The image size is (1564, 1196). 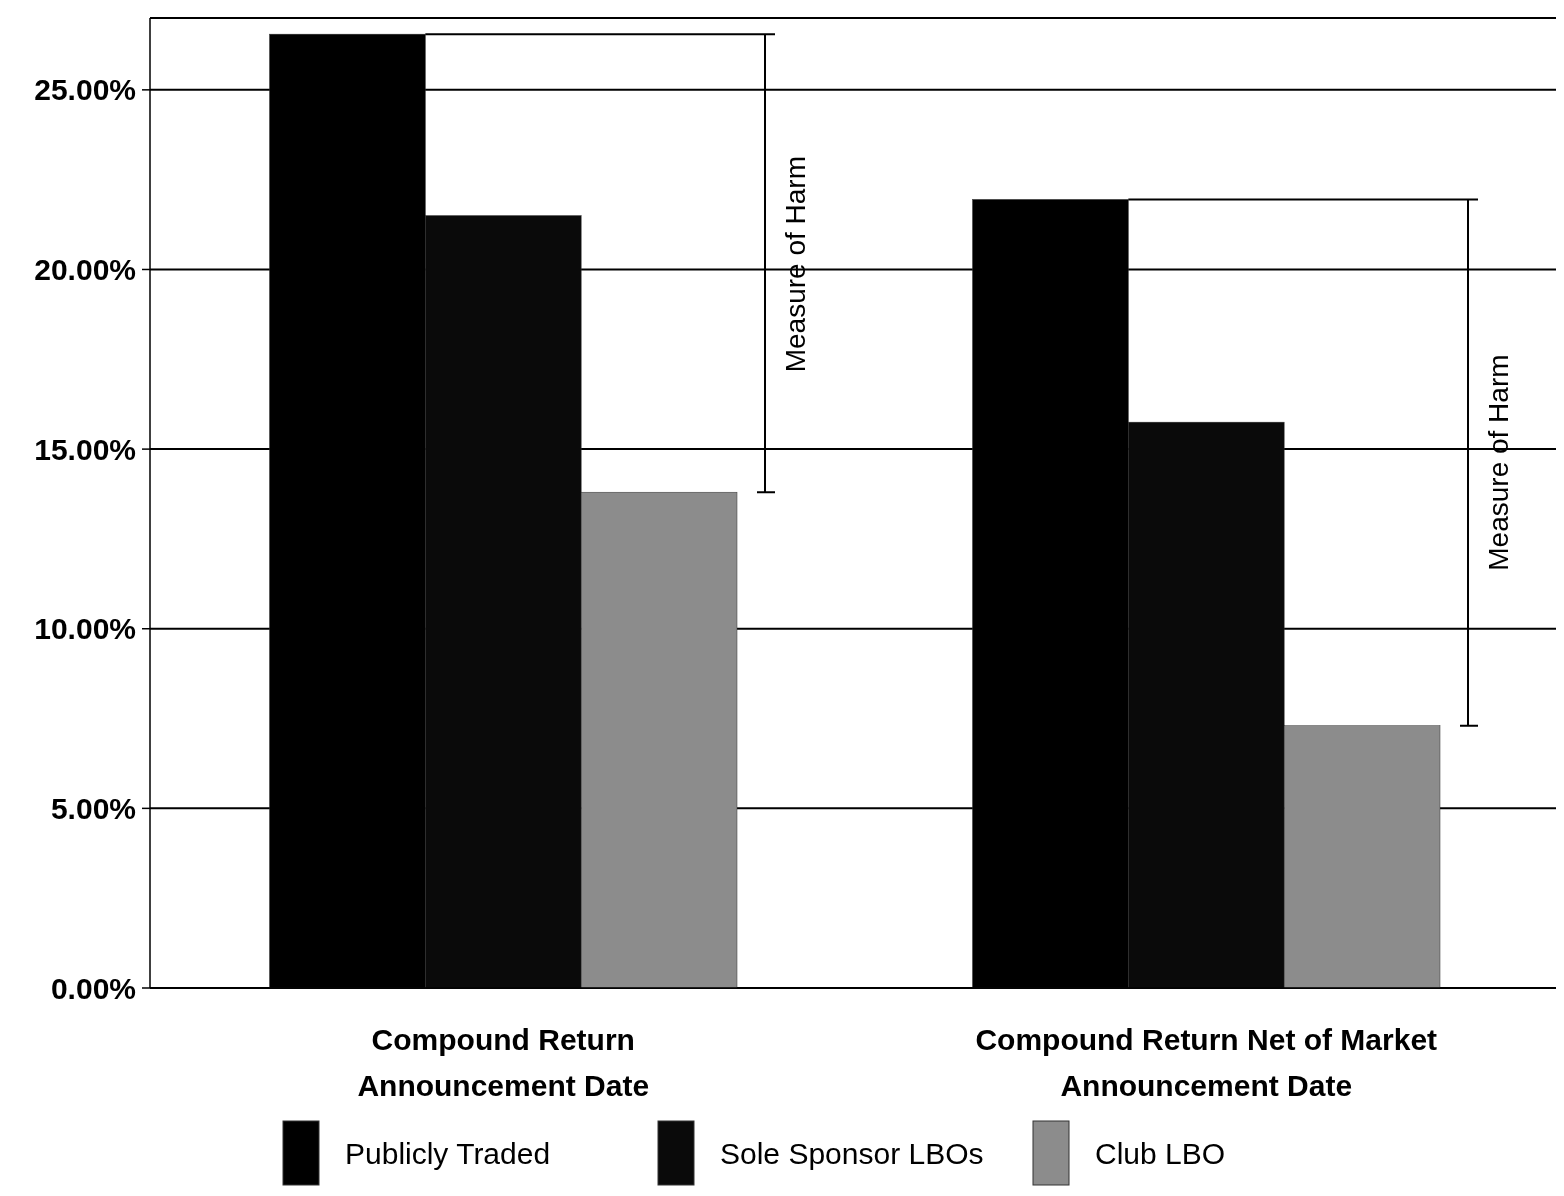 What do you see at coordinates (1160, 1153) in the screenshot?
I see `legend-label: Club LBO` at bounding box center [1160, 1153].